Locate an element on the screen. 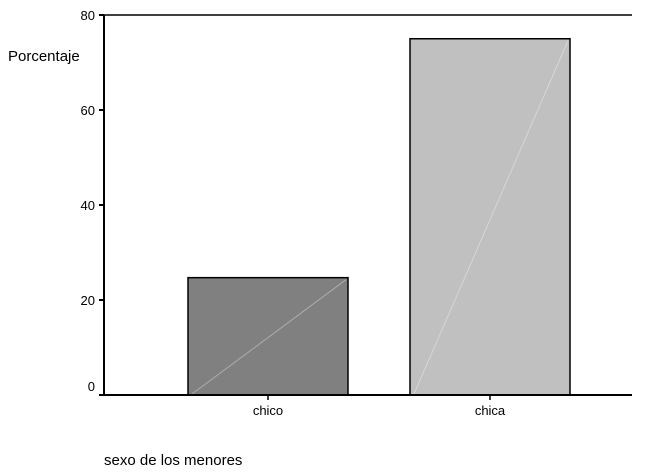 This screenshot has width=646, height=474. x-axis-label: sexo de los menores is located at coordinates (173, 460).